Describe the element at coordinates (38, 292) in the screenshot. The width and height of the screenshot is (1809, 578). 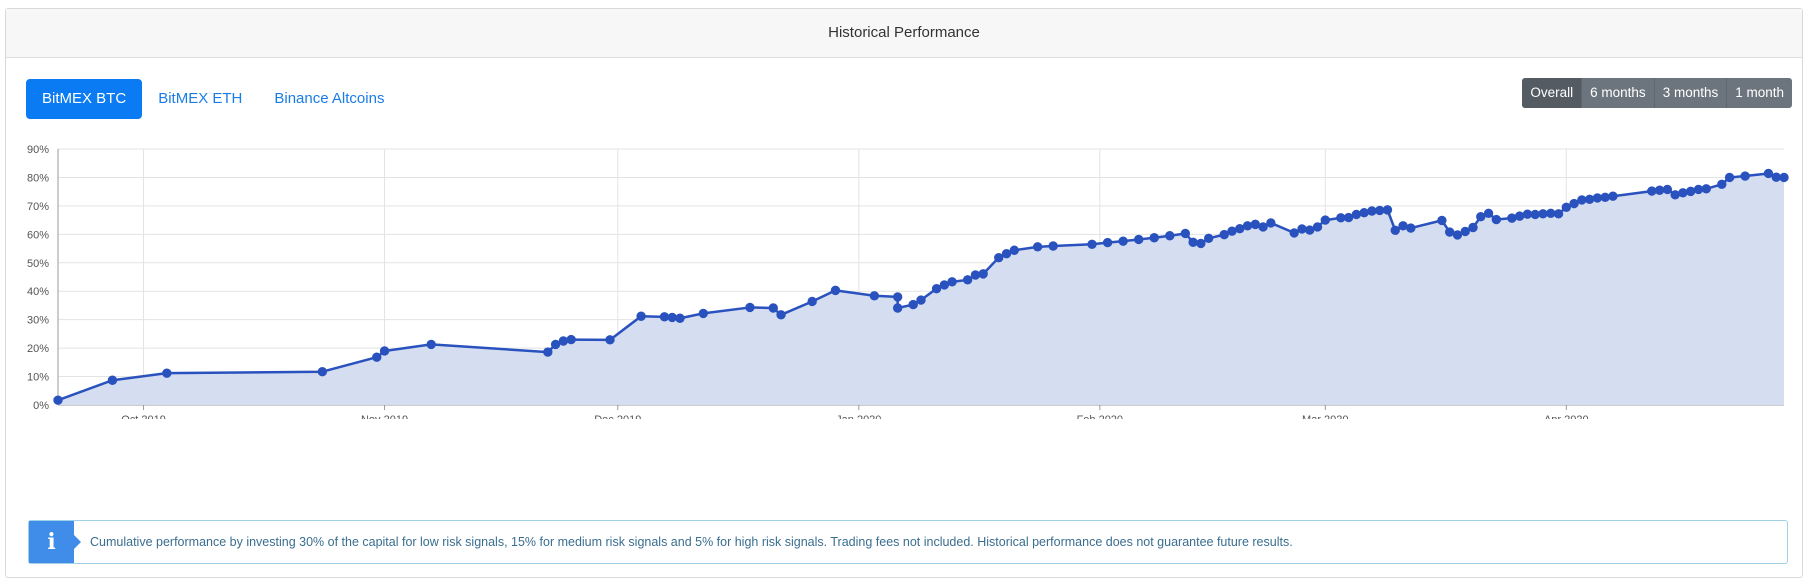
I see `y-tick-label: 40%` at that location.